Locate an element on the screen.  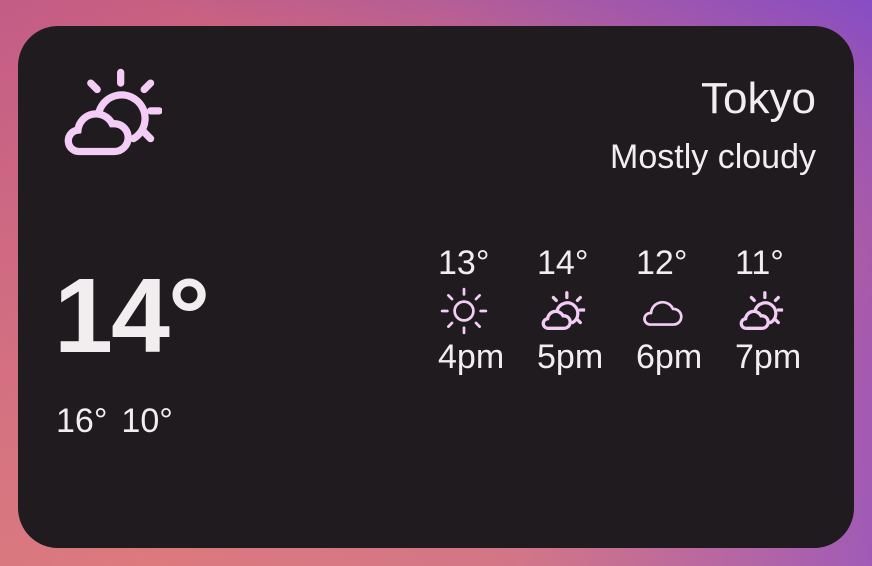
hour-item: 12° 6pm is located at coordinates (685, 310).